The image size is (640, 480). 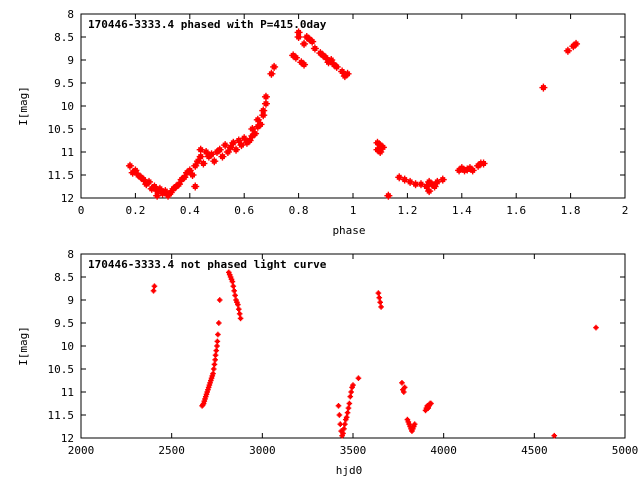 I want to click on x-tick-label: 1.8, so click(x=571, y=210).